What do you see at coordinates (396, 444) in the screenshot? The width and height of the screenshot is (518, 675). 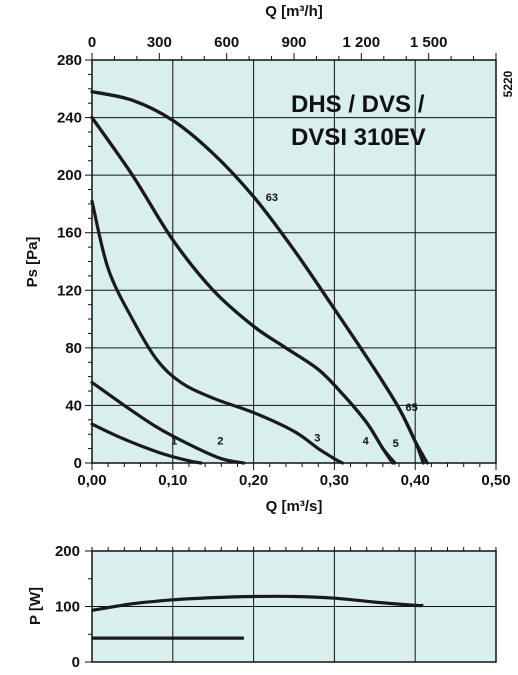 I see `curve-label-5: 5` at bounding box center [396, 444].